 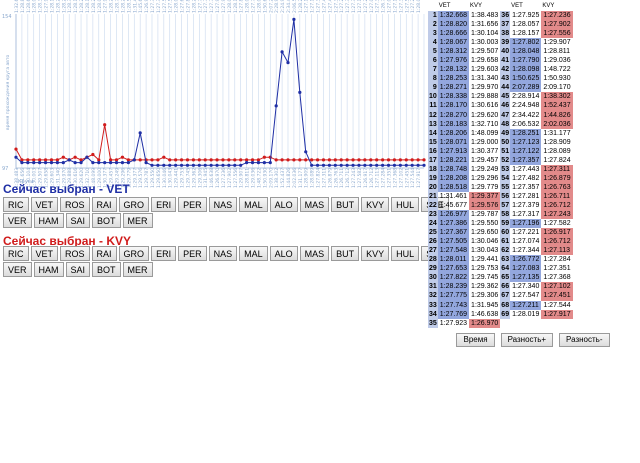 I want to click on bottom-tick-label: 1:30.046, so click(x=165, y=178).